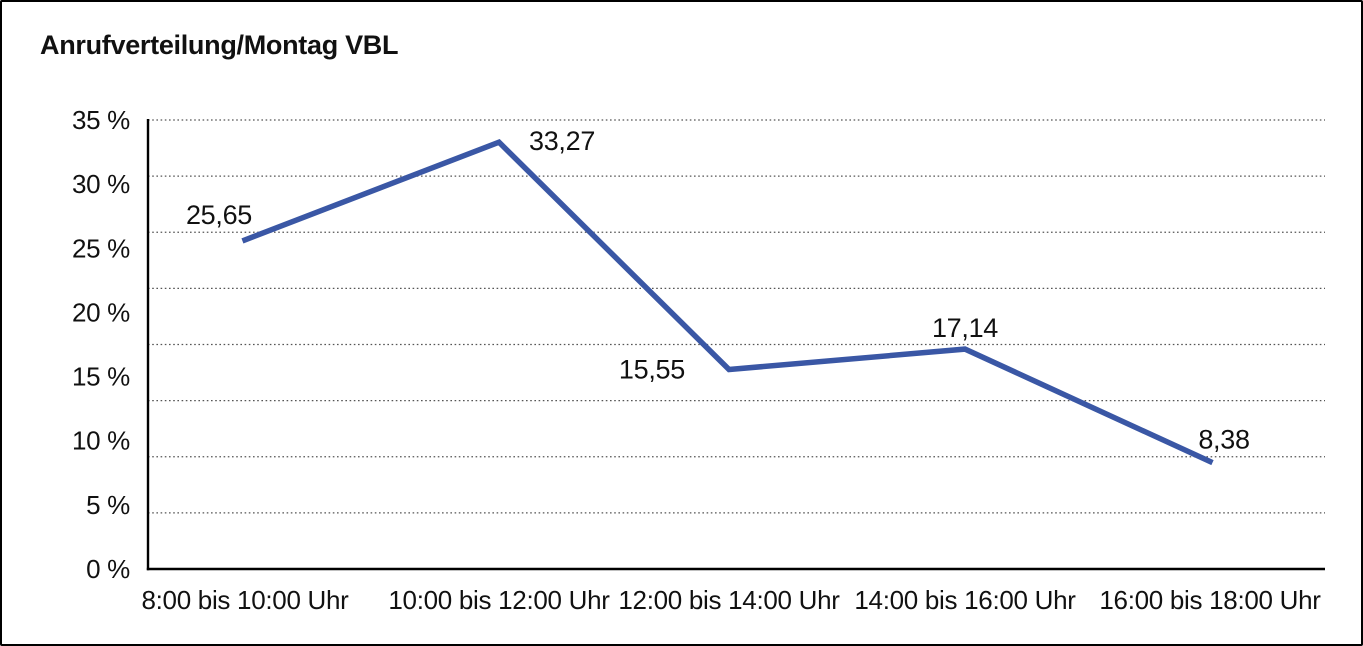  Describe the element at coordinates (562, 141) in the screenshot. I see `data-point-label: 33,27` at that location.